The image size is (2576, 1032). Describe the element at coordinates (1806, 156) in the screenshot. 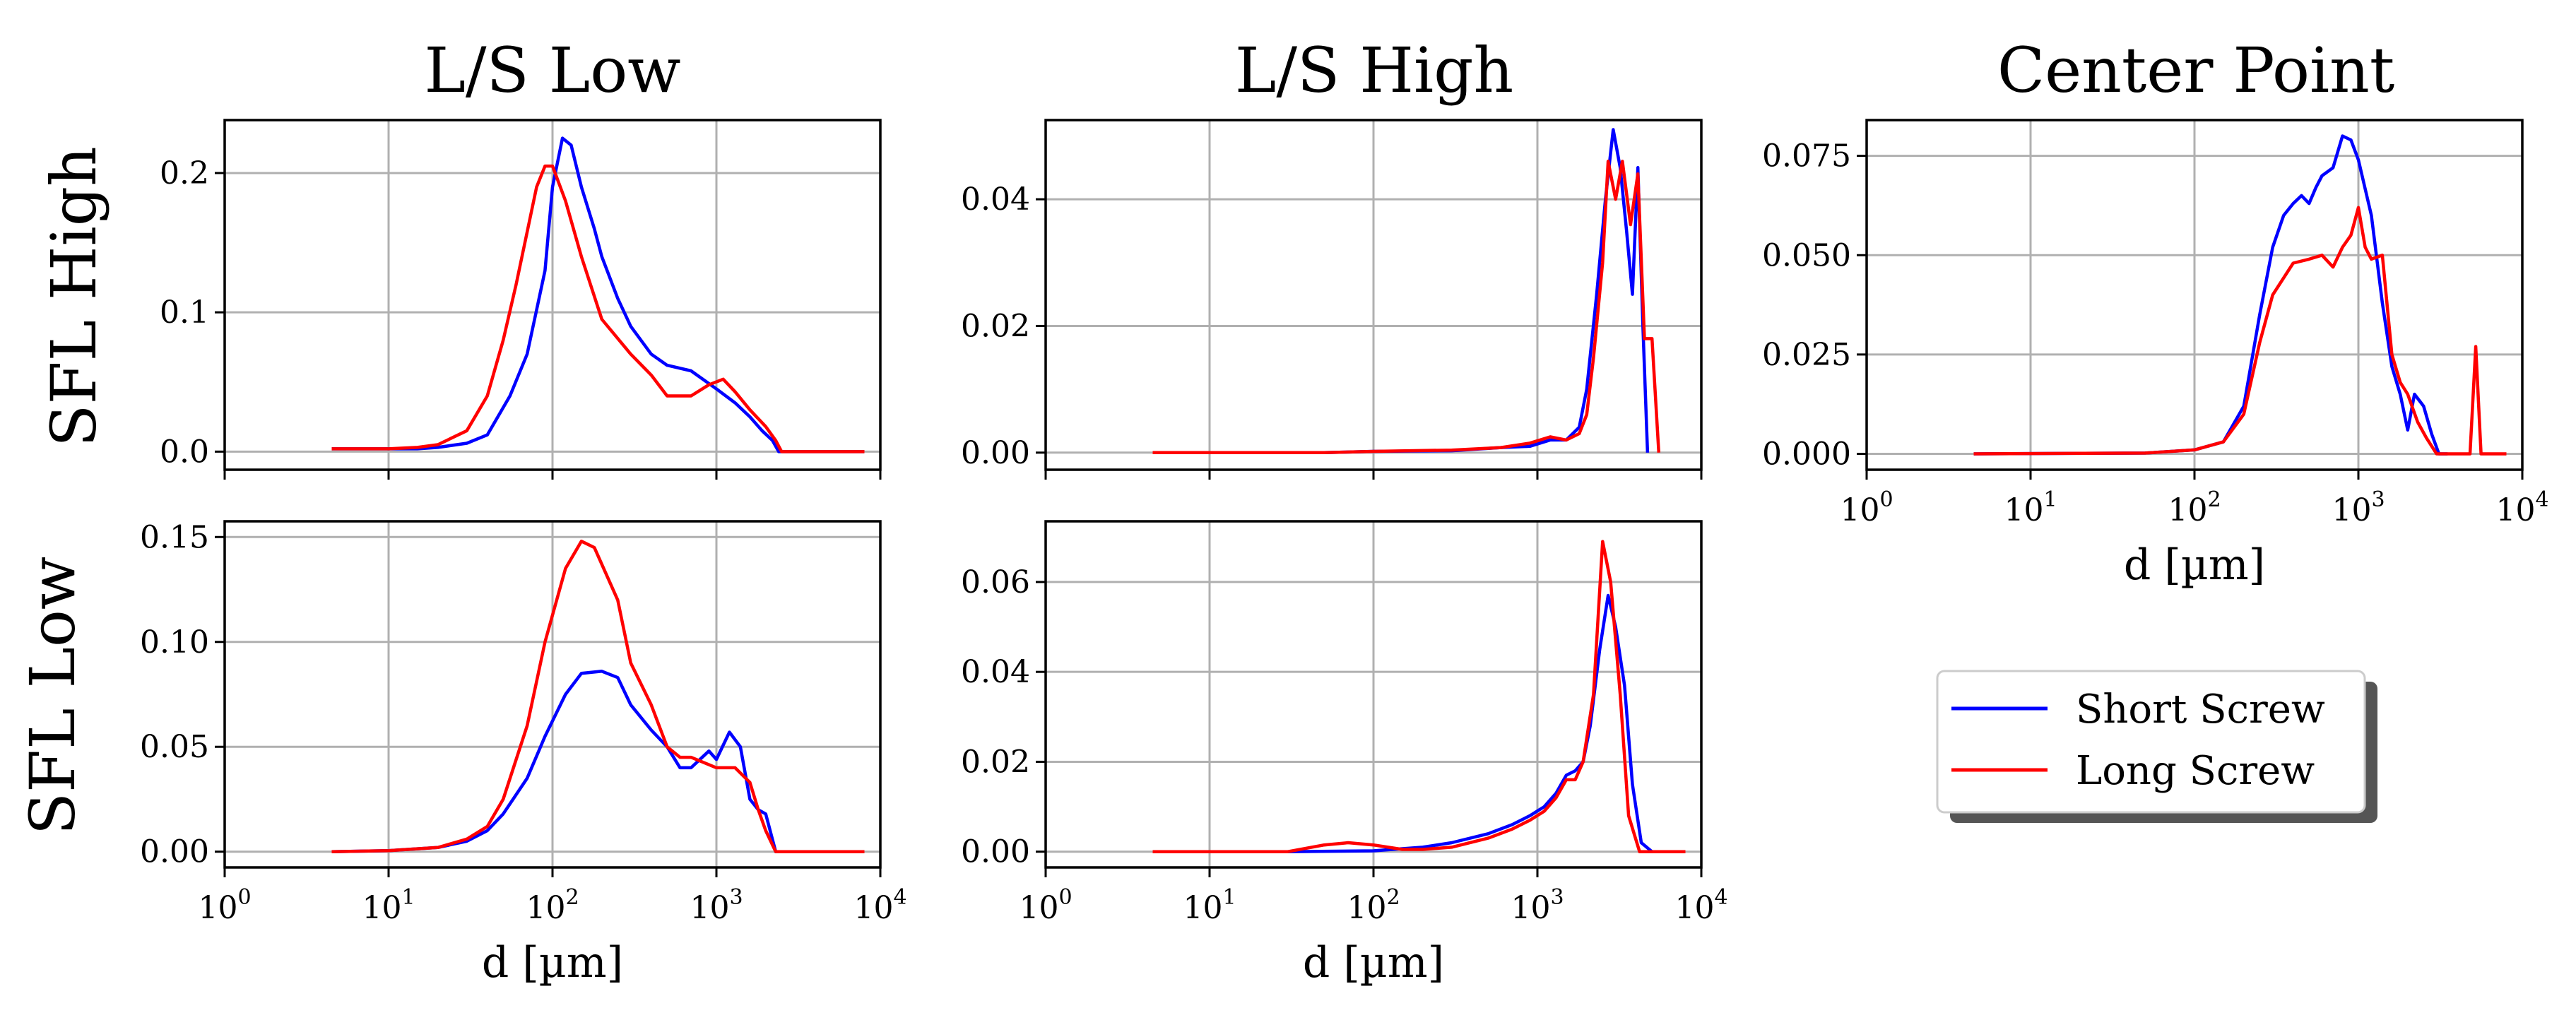

I see `y-tick-label: 0.075` at that location.